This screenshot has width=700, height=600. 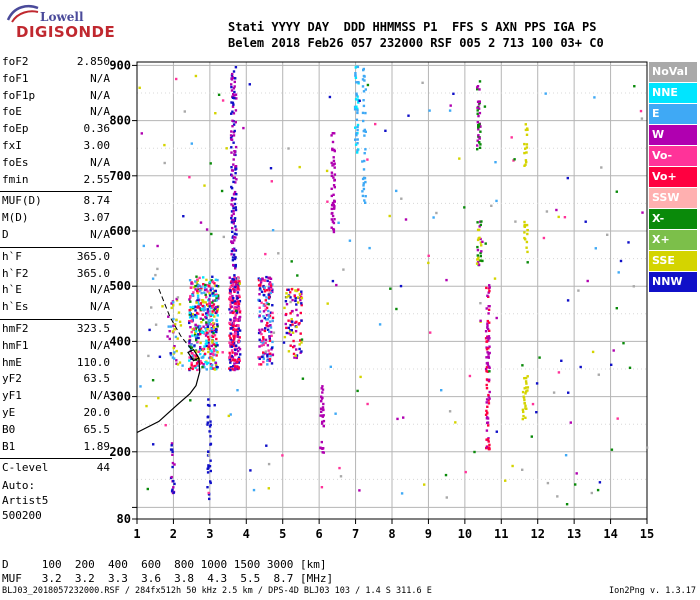 I want to click on param-value: 65.5, so click(x=97, y=429).